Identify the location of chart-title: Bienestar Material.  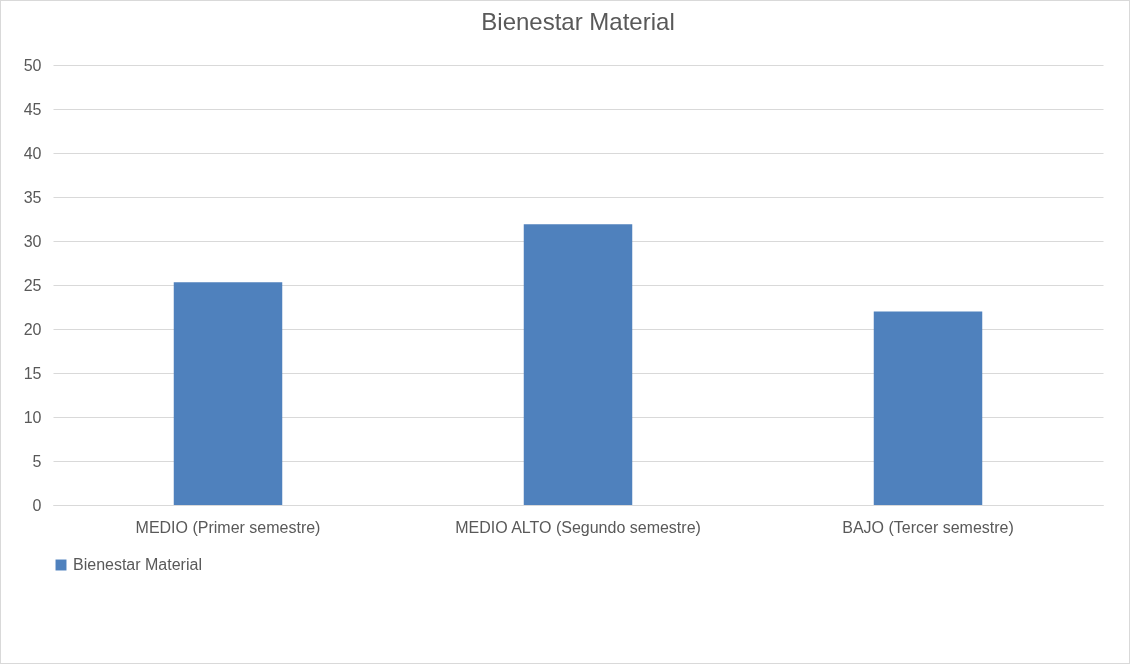
(578, 21).